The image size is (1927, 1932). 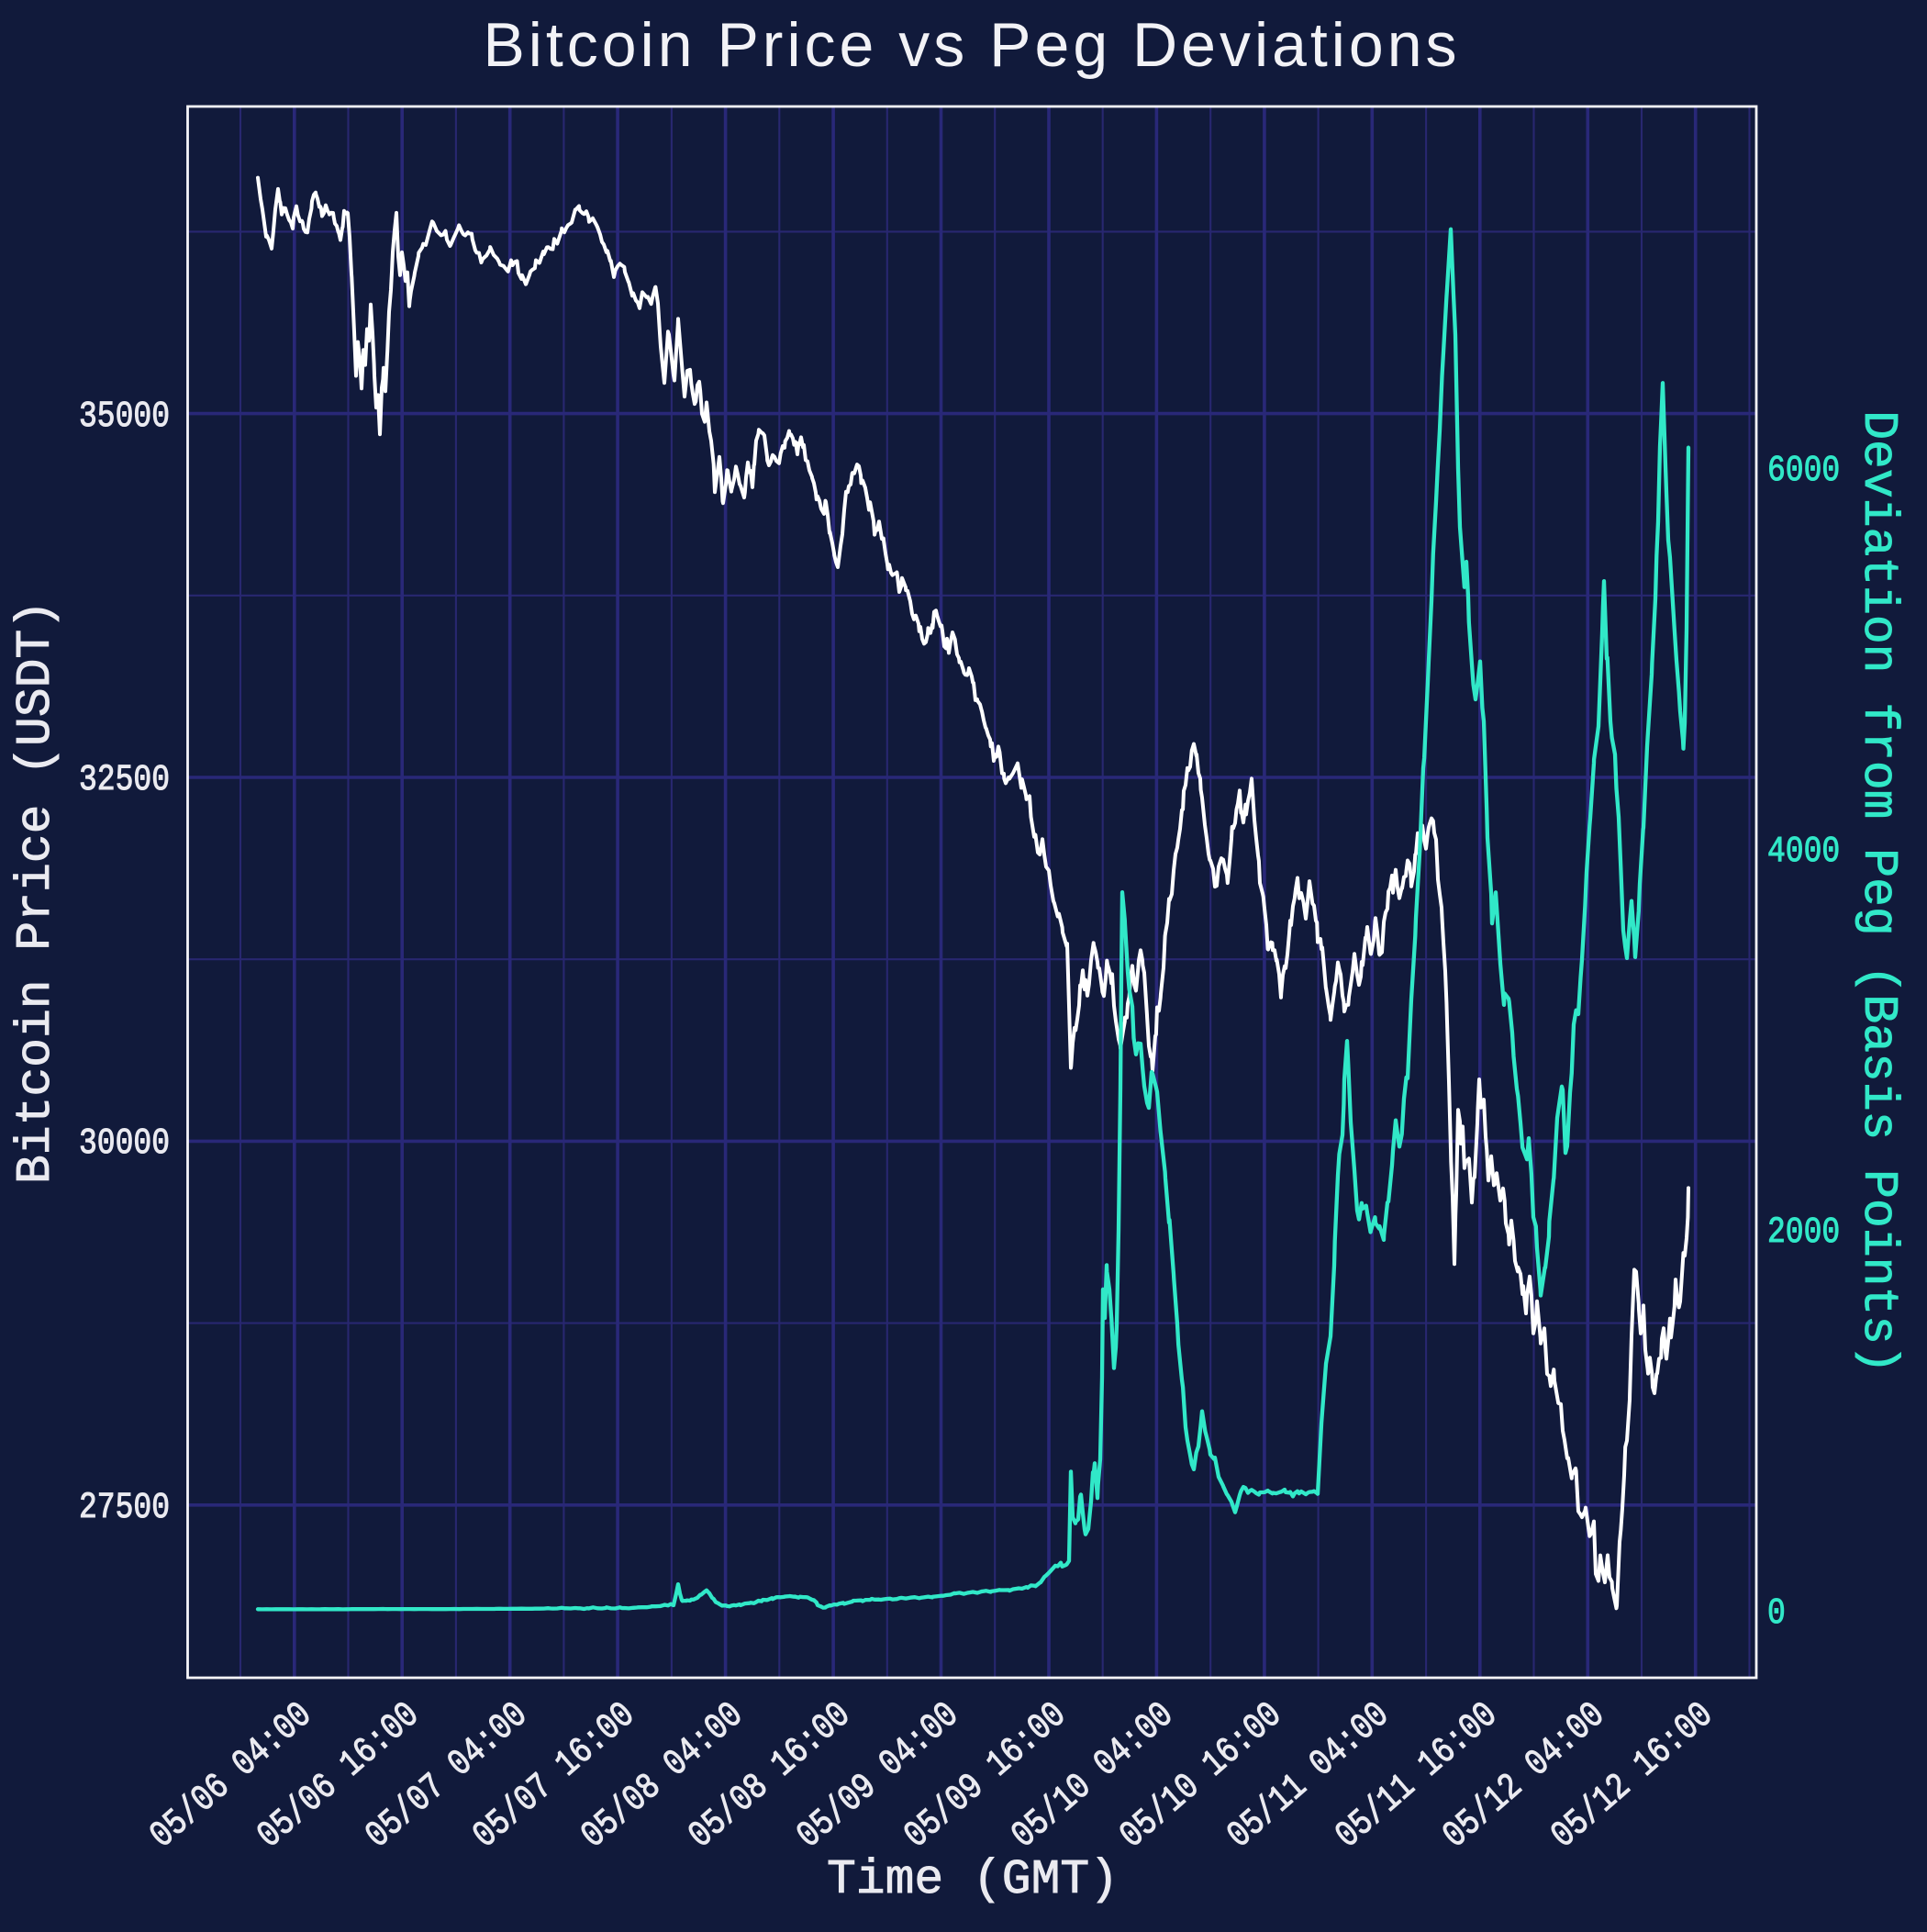 What do you see at coordinates (124, 417) in the screenshot?
I see `svg-text: 35000` at bounding box center [124, 417].